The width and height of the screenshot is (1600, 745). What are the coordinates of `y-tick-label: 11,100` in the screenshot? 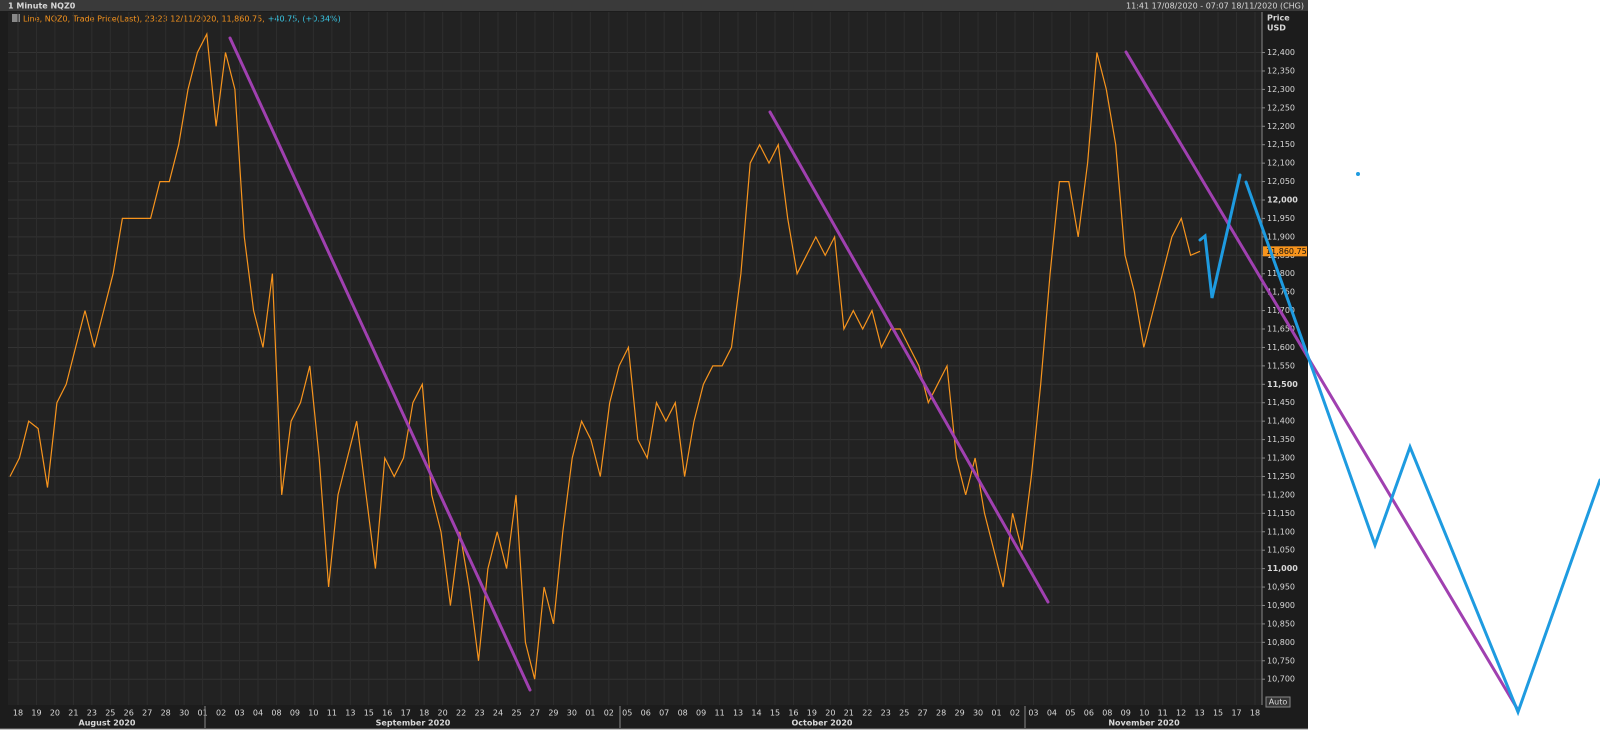 It's located at (1281, 531).